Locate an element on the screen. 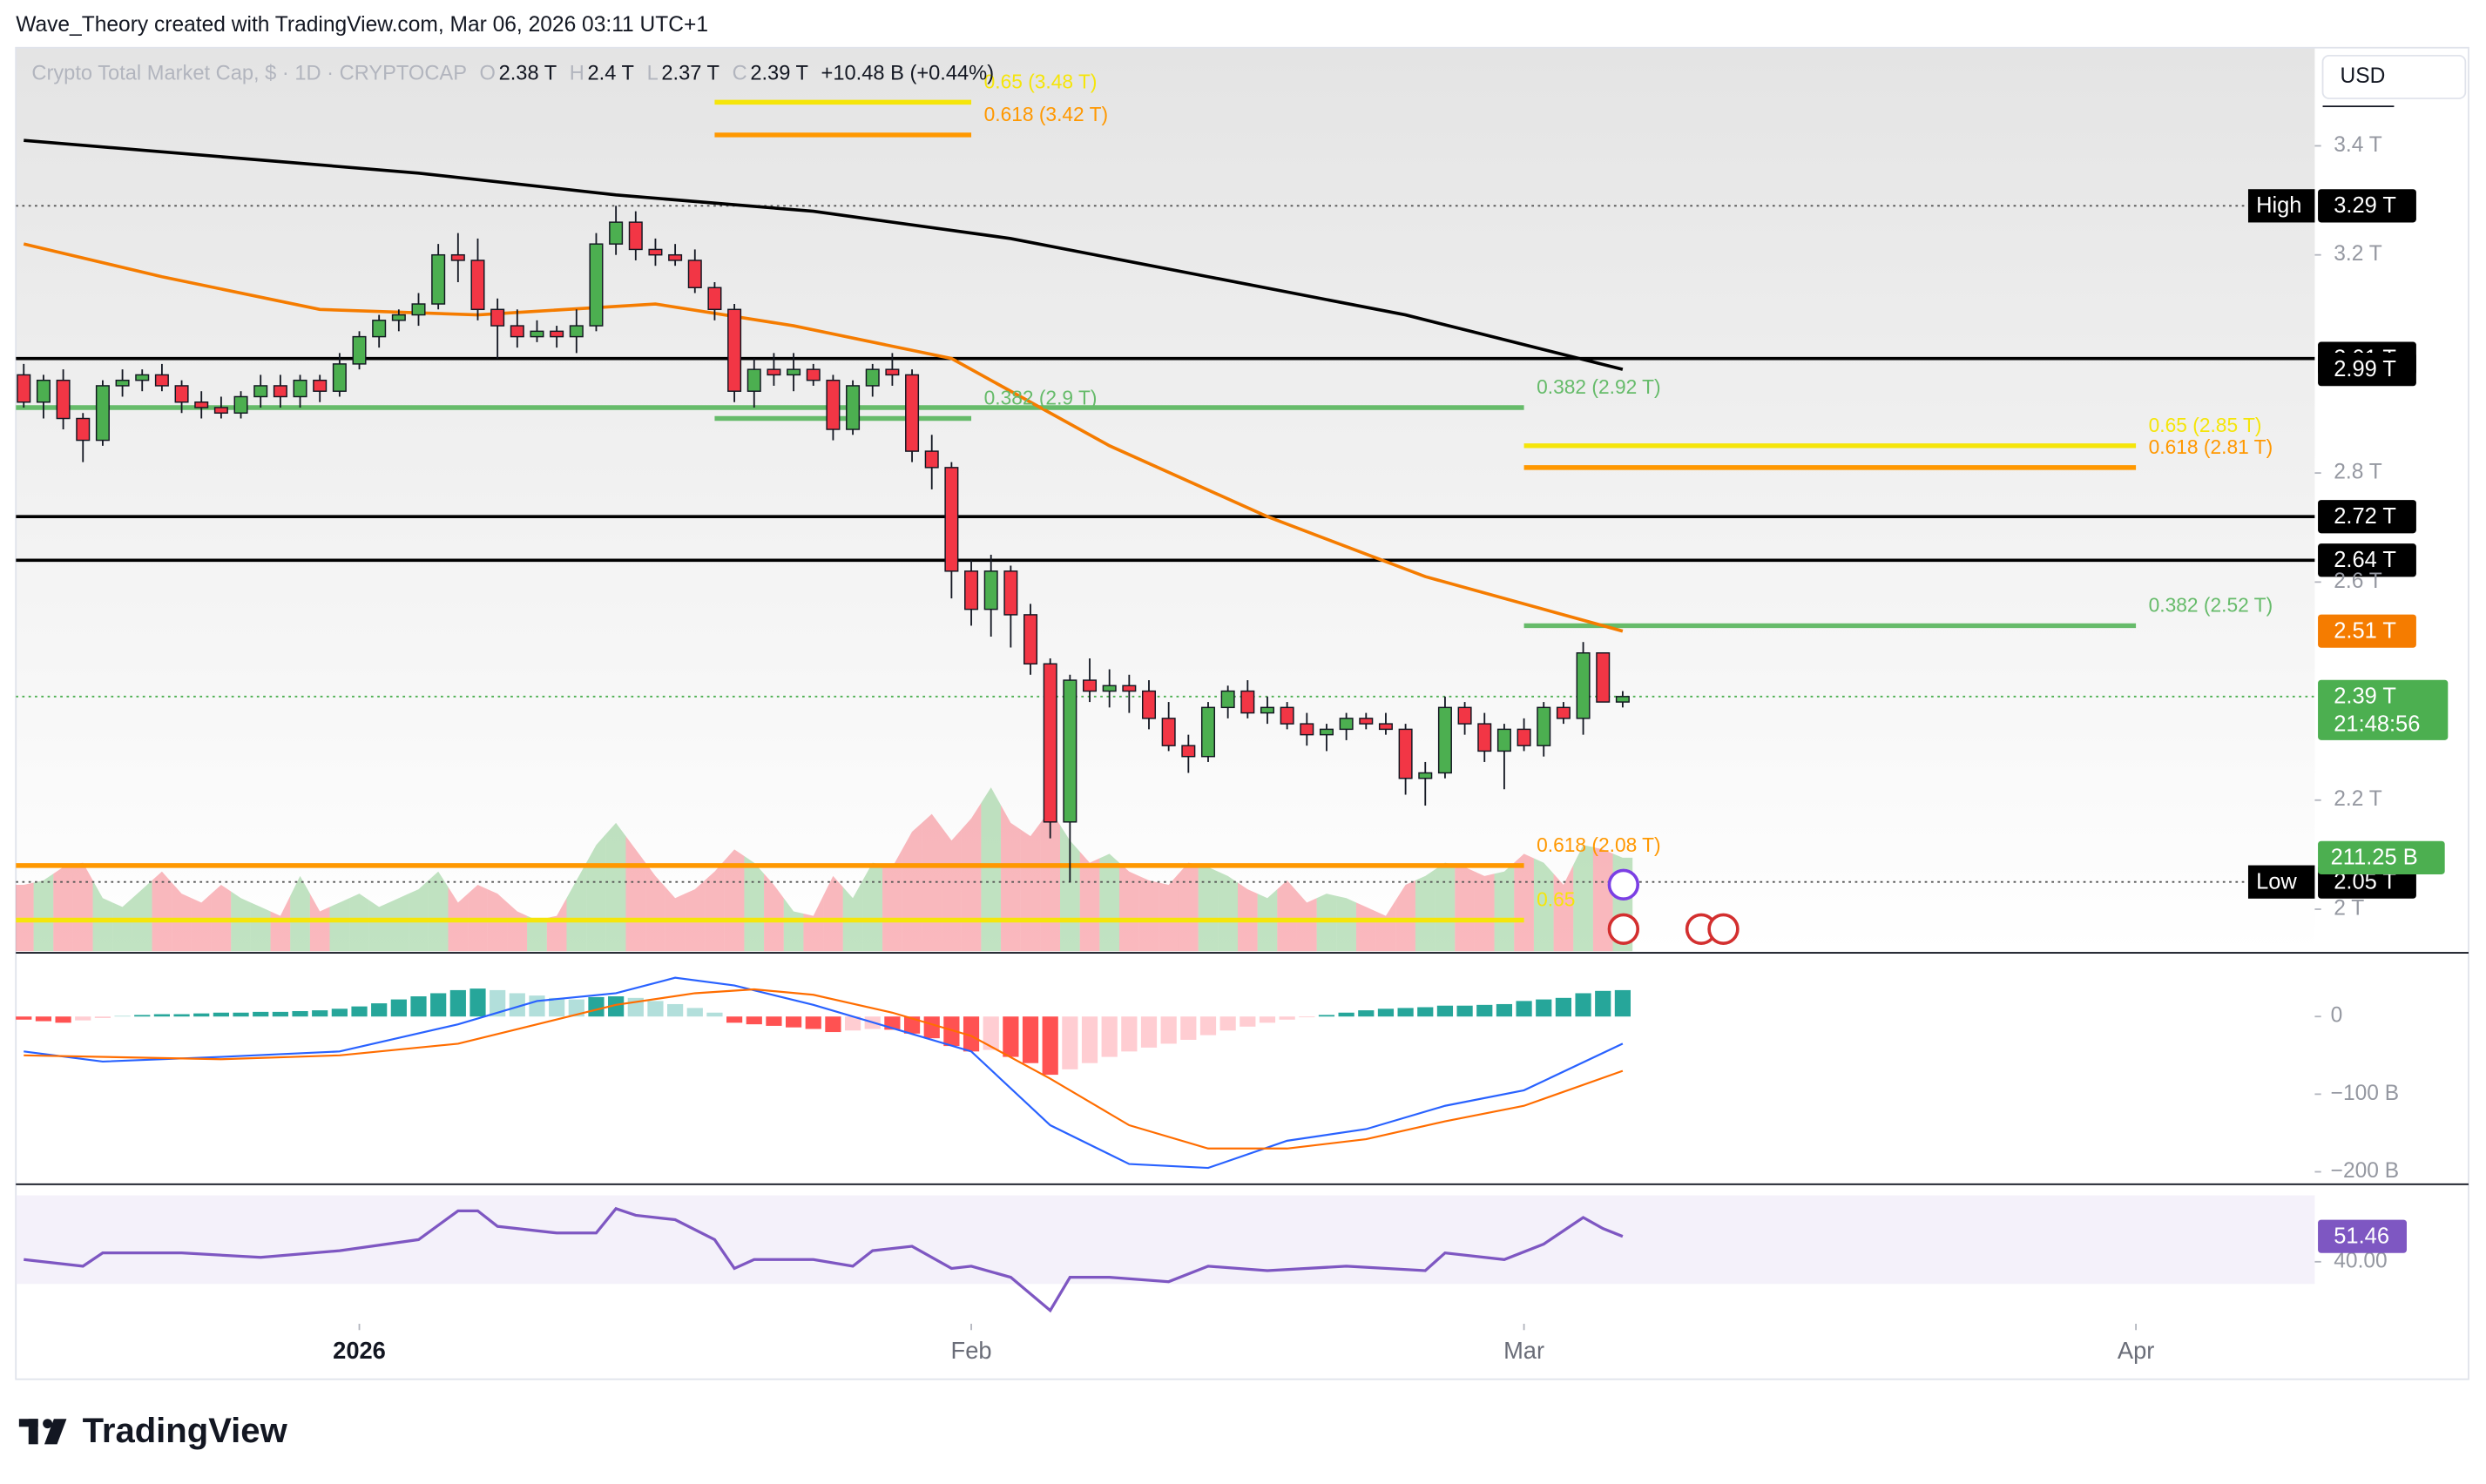  ema-tag-label: 2.51 T is located at coordinates (2365, 631).